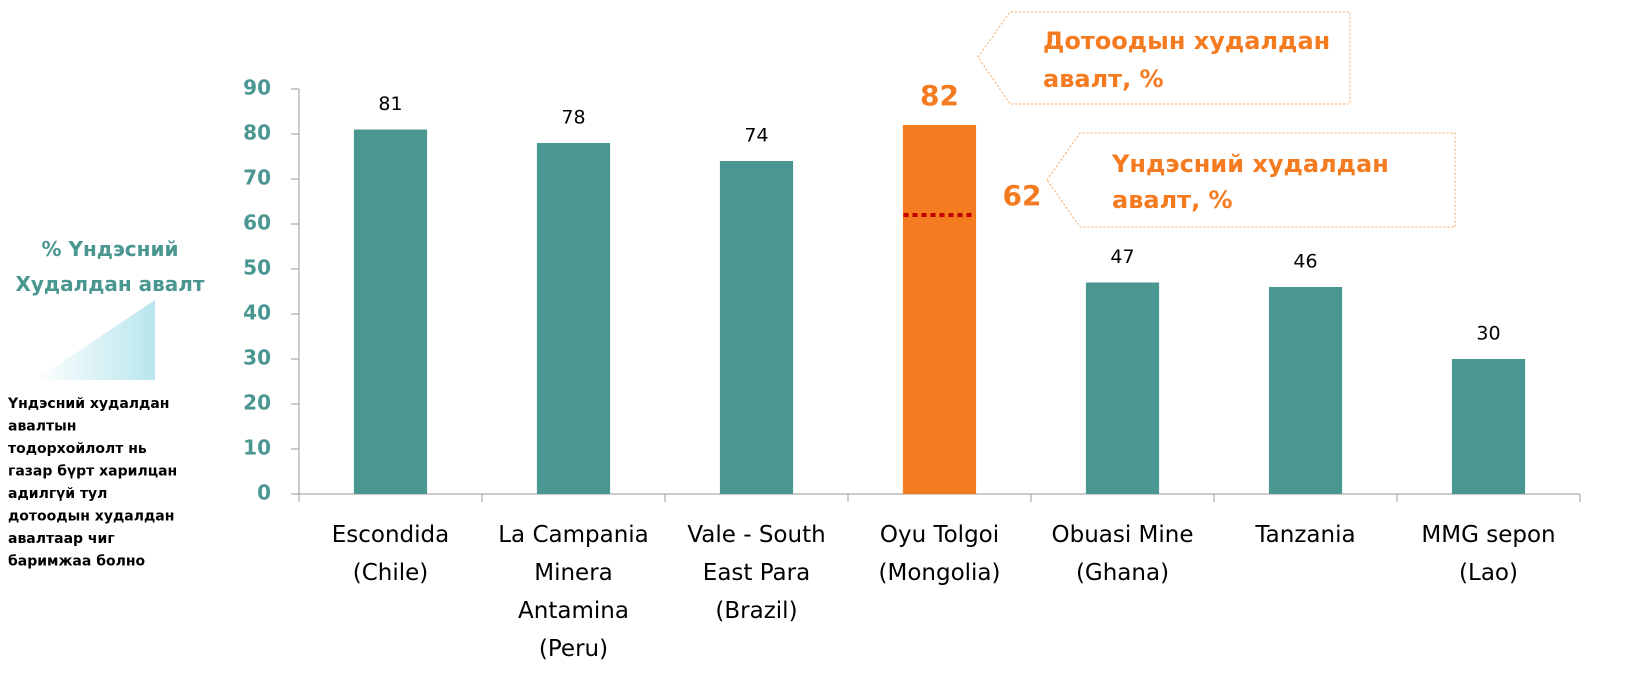 The image size is (1625, 684). Describe the element at coordinates (95, 340) in the screenshot. I see `side-triangle` at that location.